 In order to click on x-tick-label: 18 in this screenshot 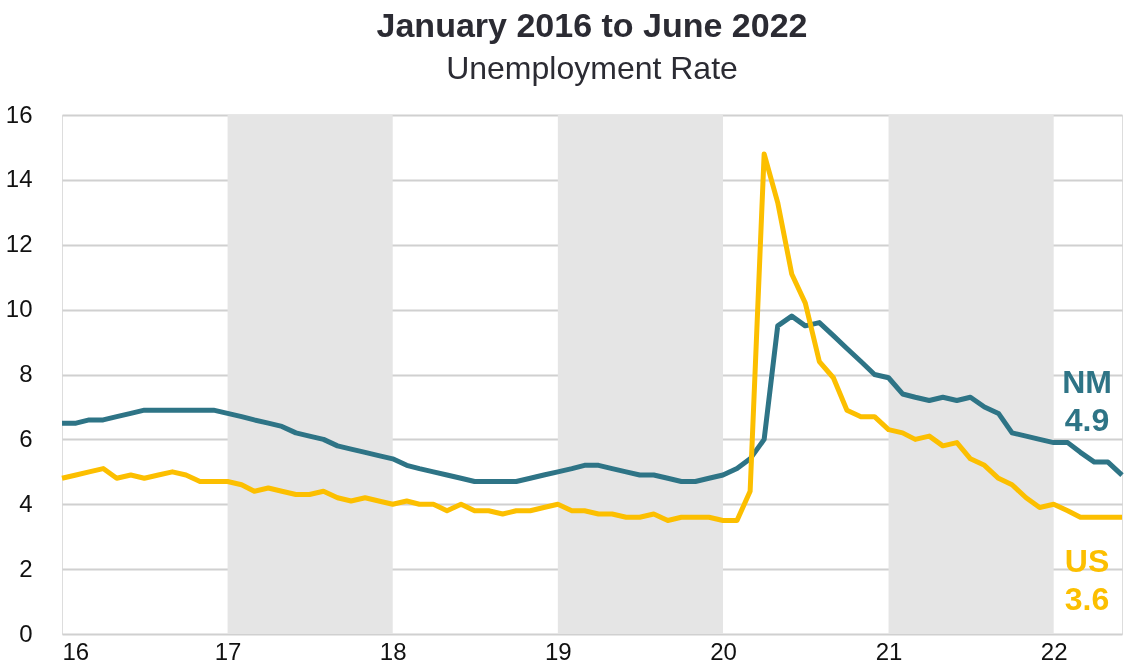, I will do `click(393, 651)`.